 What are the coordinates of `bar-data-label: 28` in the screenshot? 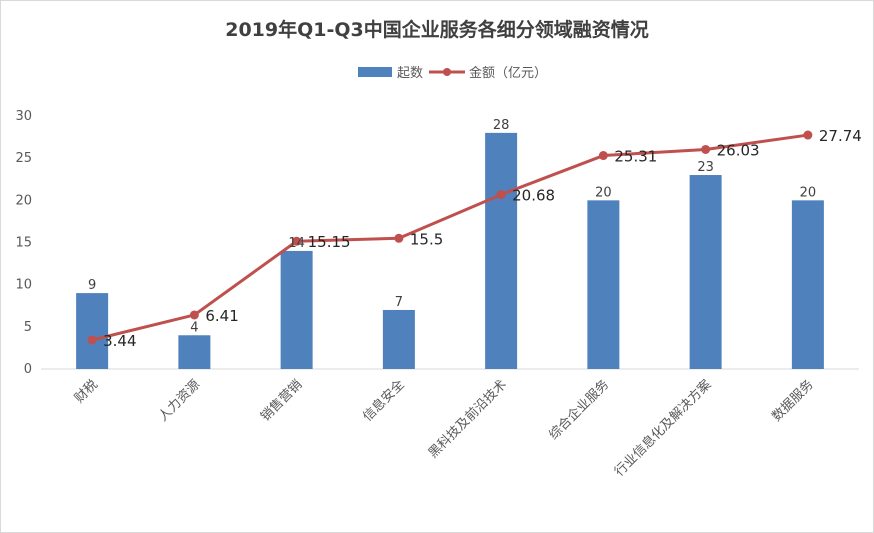 It's located at (501, 125).